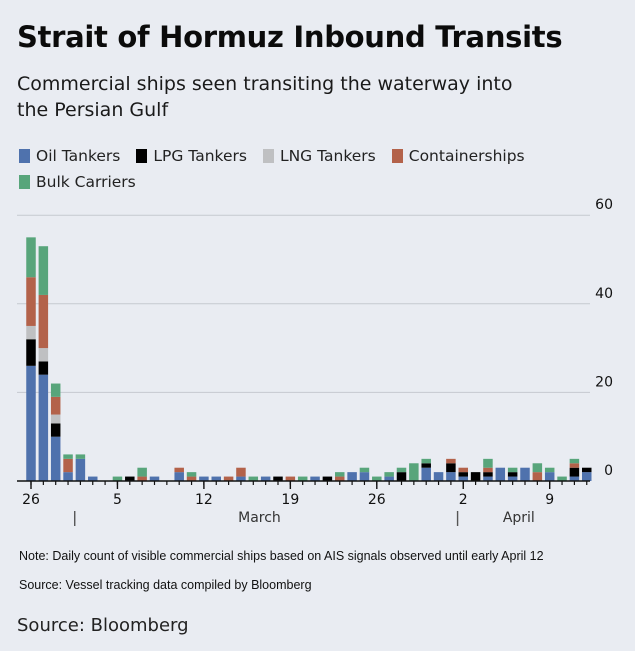 This screenshot has width=635, height=651. What do you see at coordinates (117, 500) in the screenshot?
I see `x-tick-label: 5` at bounding box center [117, 500].